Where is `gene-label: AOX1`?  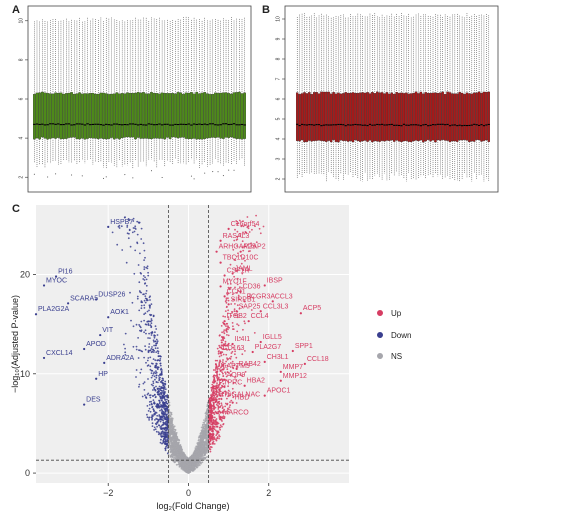
gene-label: AOX1 is located at coordinates (119, 312).